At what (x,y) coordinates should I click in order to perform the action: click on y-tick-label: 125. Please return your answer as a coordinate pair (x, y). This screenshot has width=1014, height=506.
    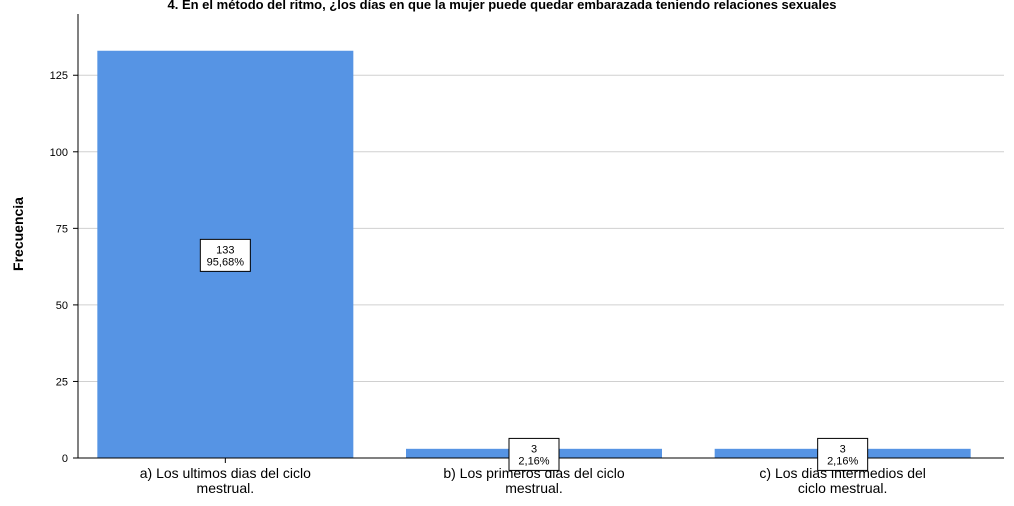
    Looking at the image, I should click on (59, 76).